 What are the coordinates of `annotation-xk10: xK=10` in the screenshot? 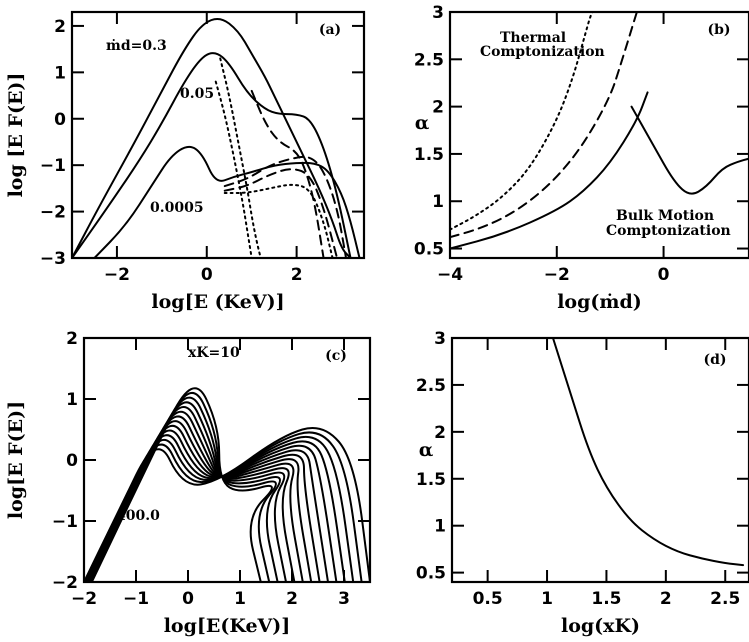 It's located at (214, 353).